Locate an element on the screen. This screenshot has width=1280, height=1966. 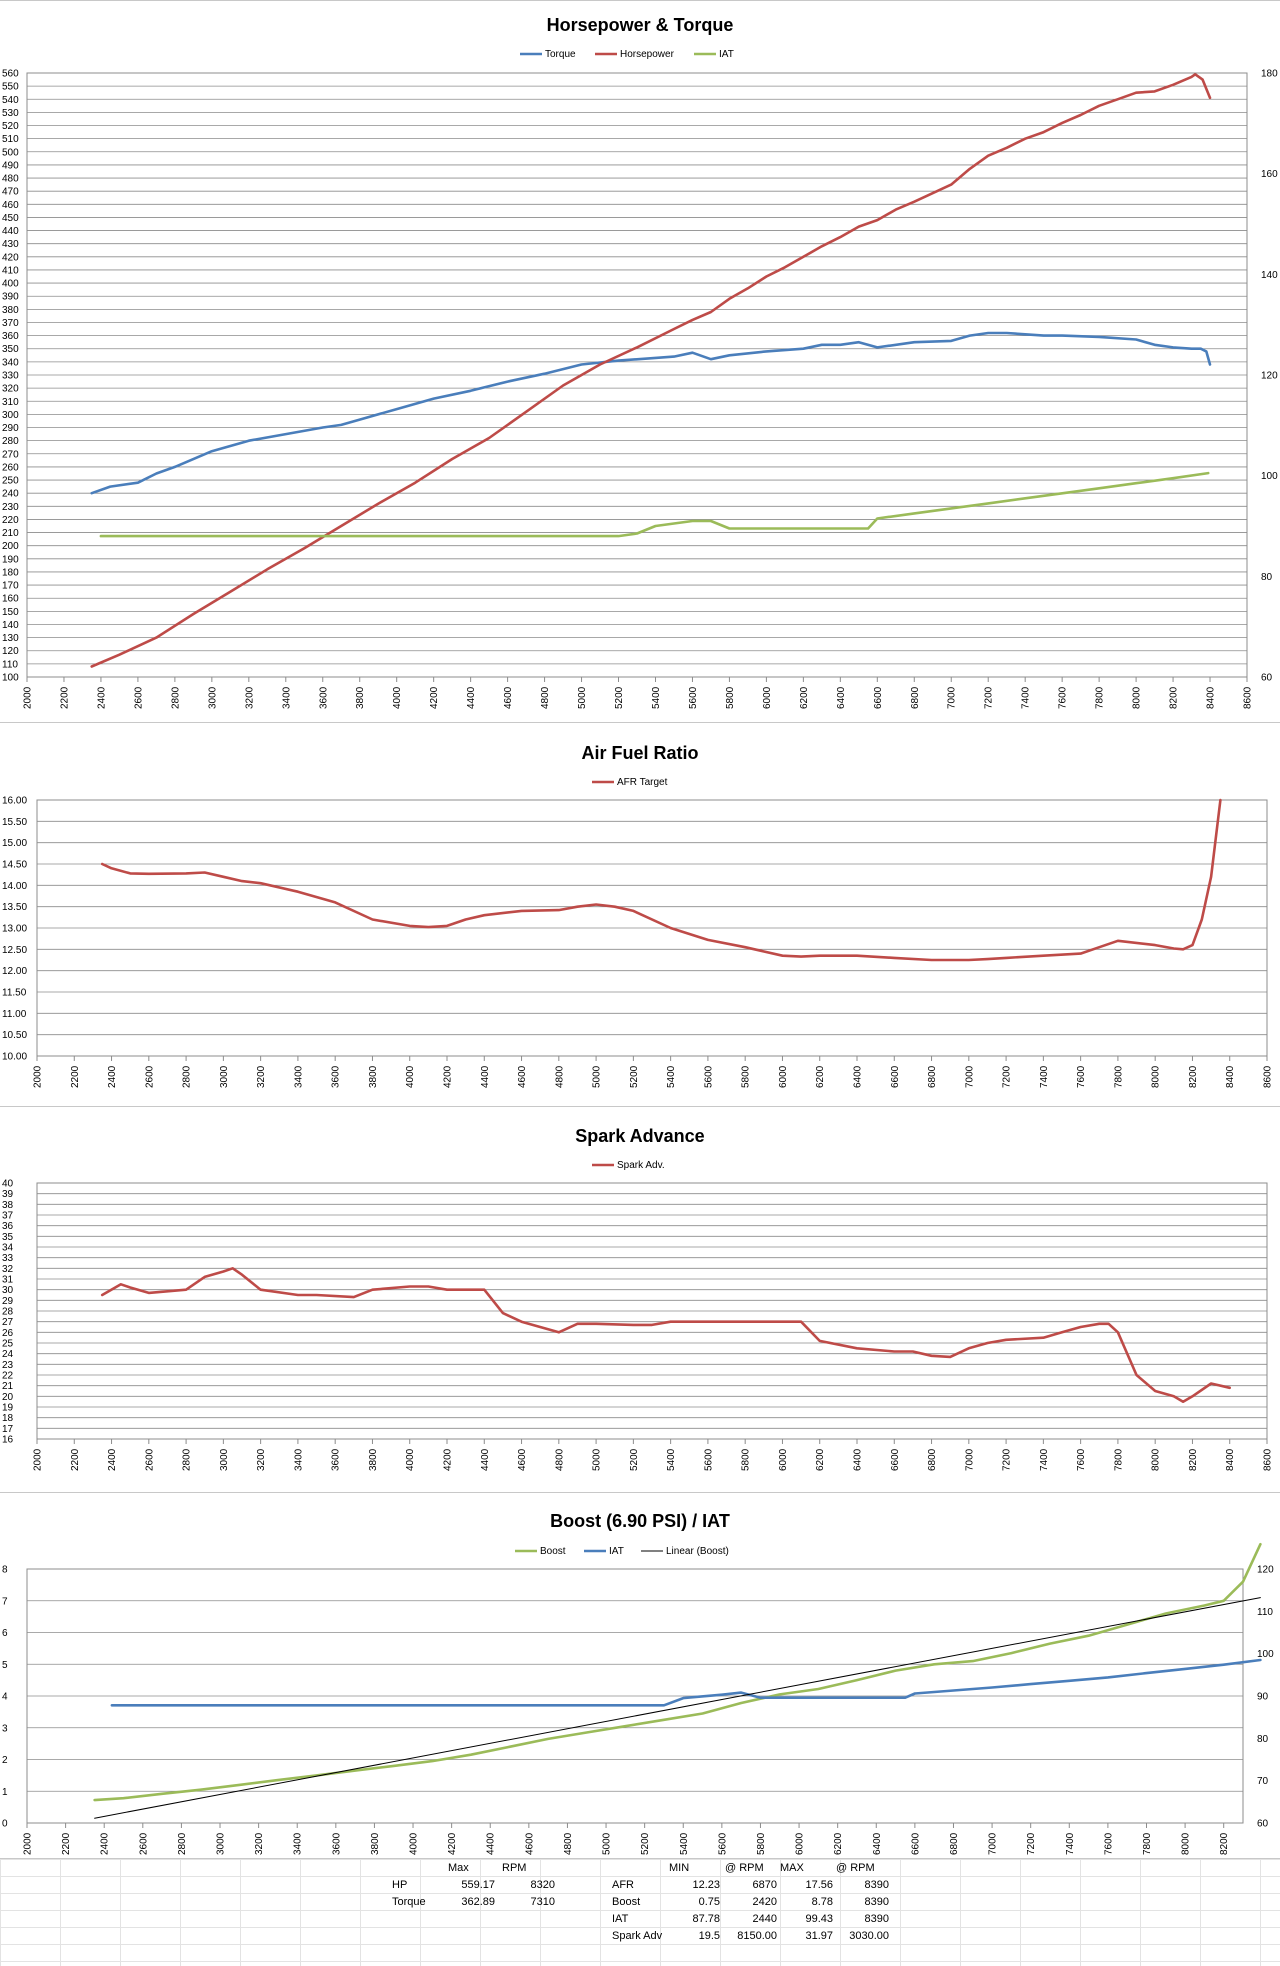
stats-iat-min: 87.78 is located at coordinates (706, 1919).